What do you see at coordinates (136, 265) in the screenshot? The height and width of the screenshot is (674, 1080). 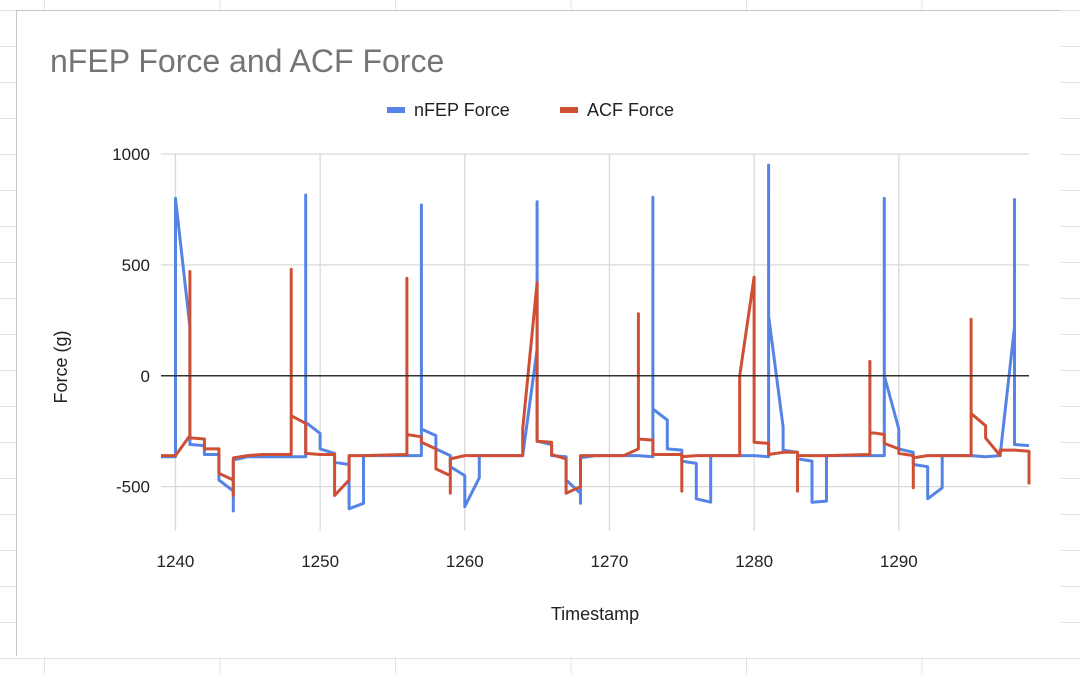 I see `y-tick-label-500: 500` at bounding box center [136, 265].